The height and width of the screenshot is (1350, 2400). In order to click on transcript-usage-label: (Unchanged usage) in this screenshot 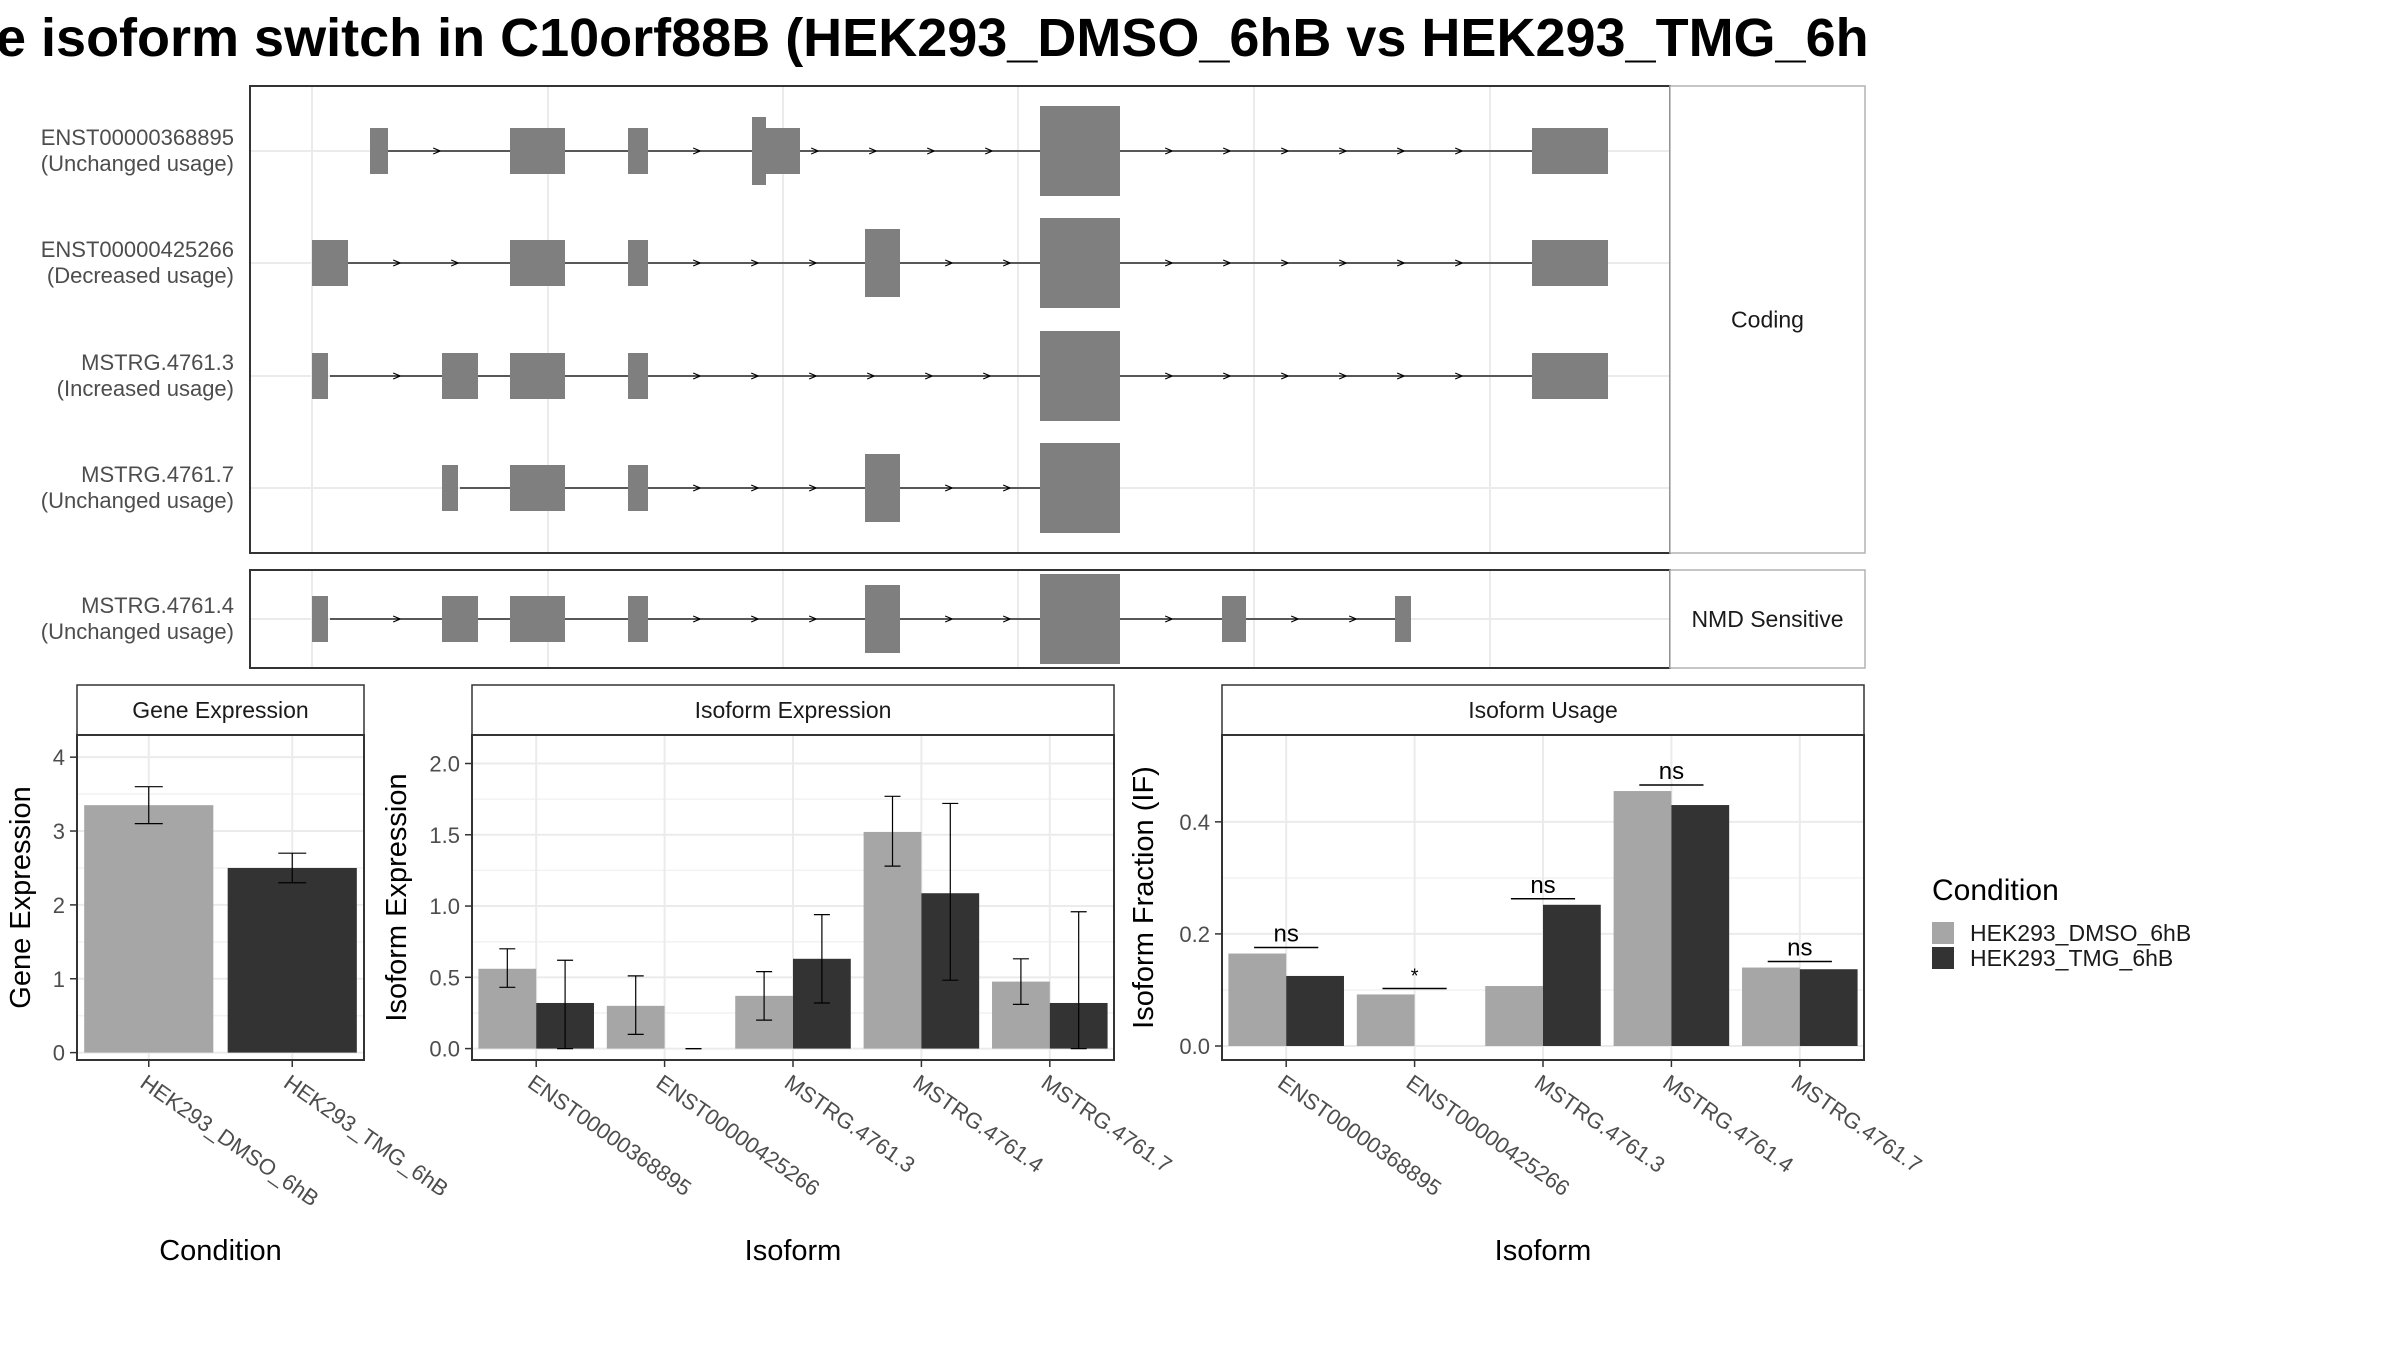, I will do `click(137, 163)`.